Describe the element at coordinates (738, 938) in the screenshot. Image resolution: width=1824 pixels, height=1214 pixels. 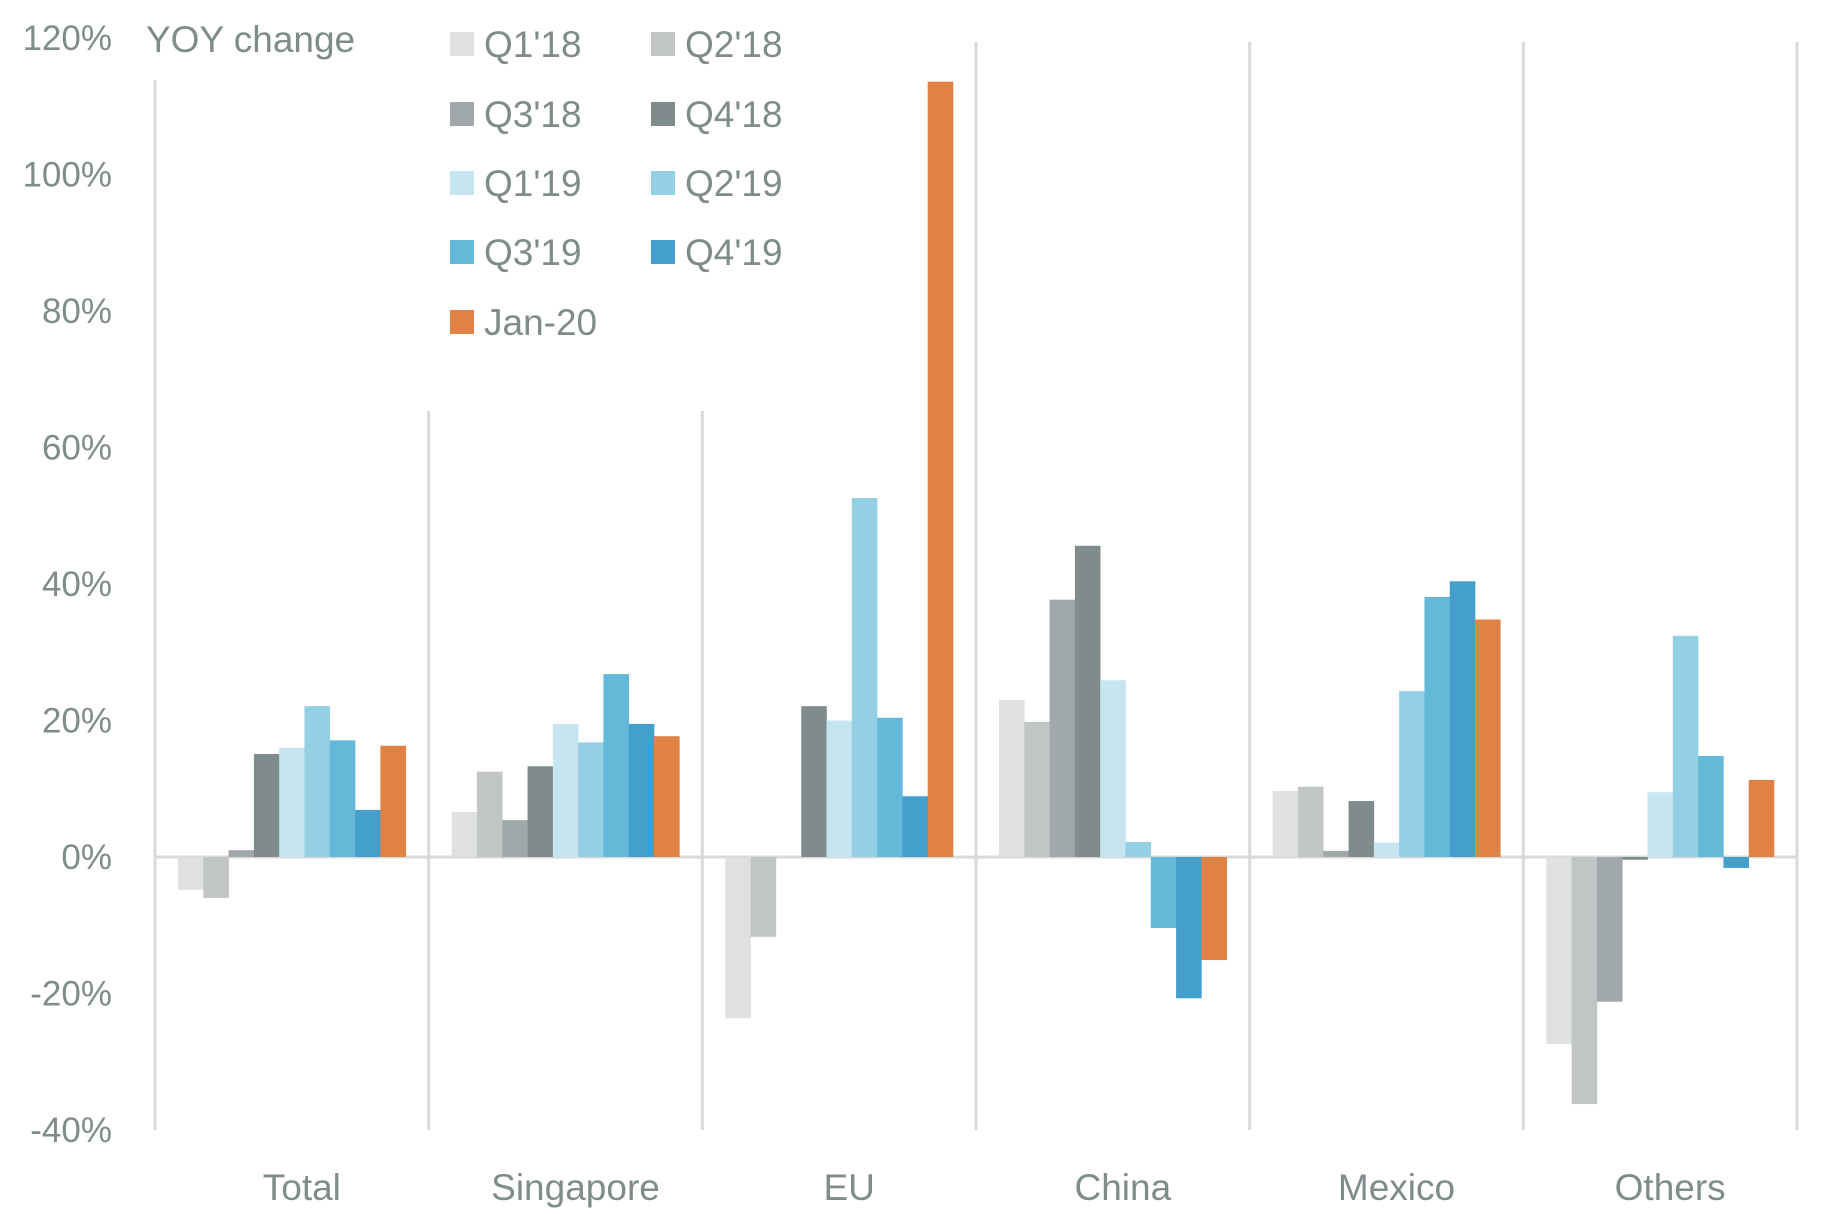
I see `bar-eu-q118` at that location.